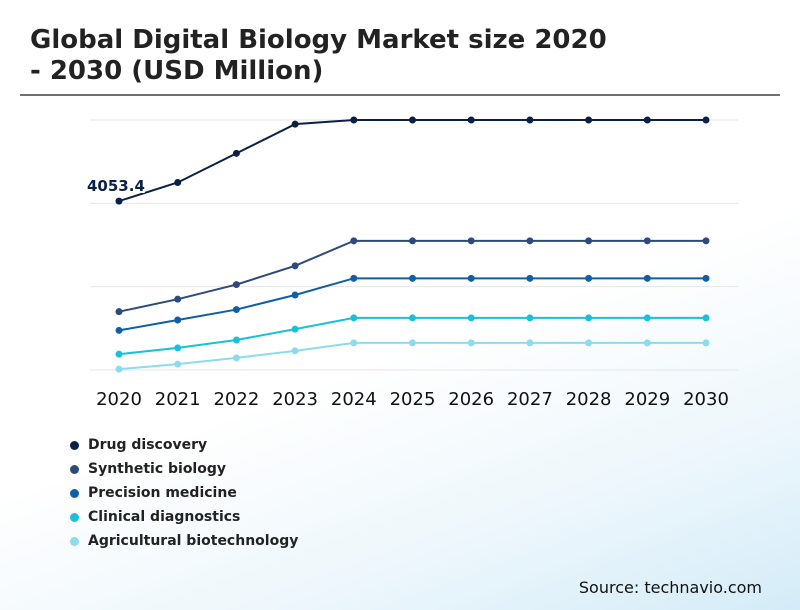 The height and width of the screenshot is (610, 800). Describe the element at coordinates (400, 95) in the screenshot. I see `title-divider` at that location.